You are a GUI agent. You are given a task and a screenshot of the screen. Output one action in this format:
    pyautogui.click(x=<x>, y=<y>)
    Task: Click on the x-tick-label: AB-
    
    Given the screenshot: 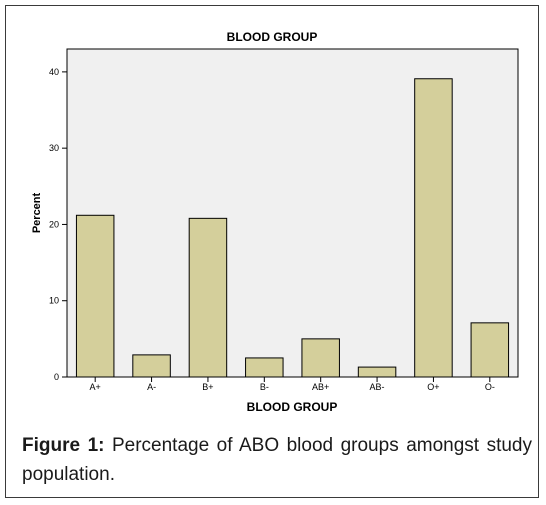 What is the action you would take?
    pyautogui.click(x=377, y=387)
    